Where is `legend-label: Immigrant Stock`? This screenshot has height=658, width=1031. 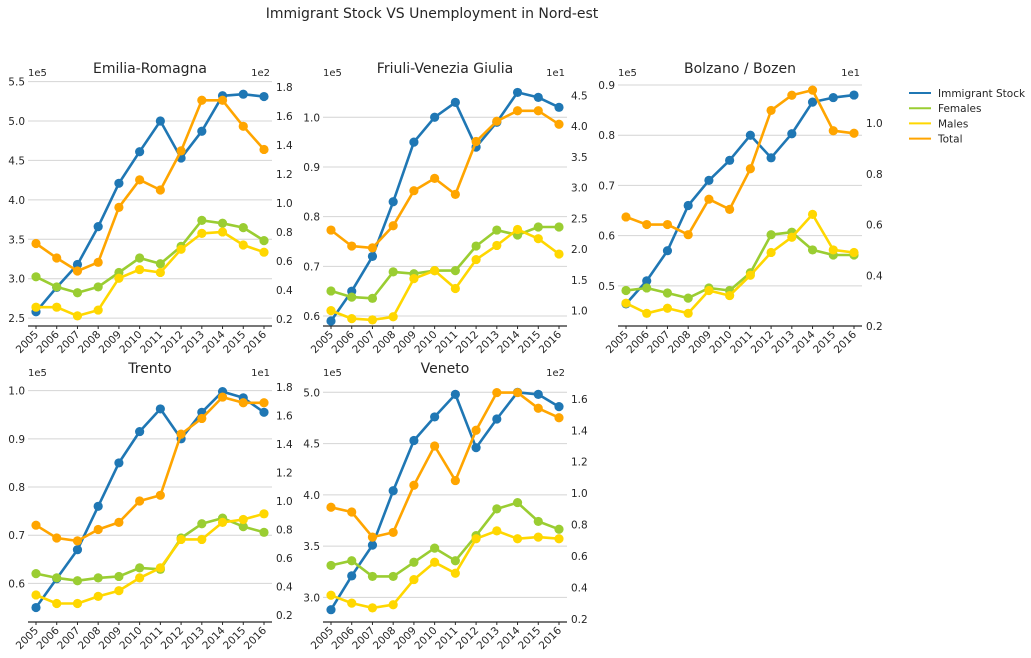 legend-label: Immigrant Stock is located at coordinates (982, 94).